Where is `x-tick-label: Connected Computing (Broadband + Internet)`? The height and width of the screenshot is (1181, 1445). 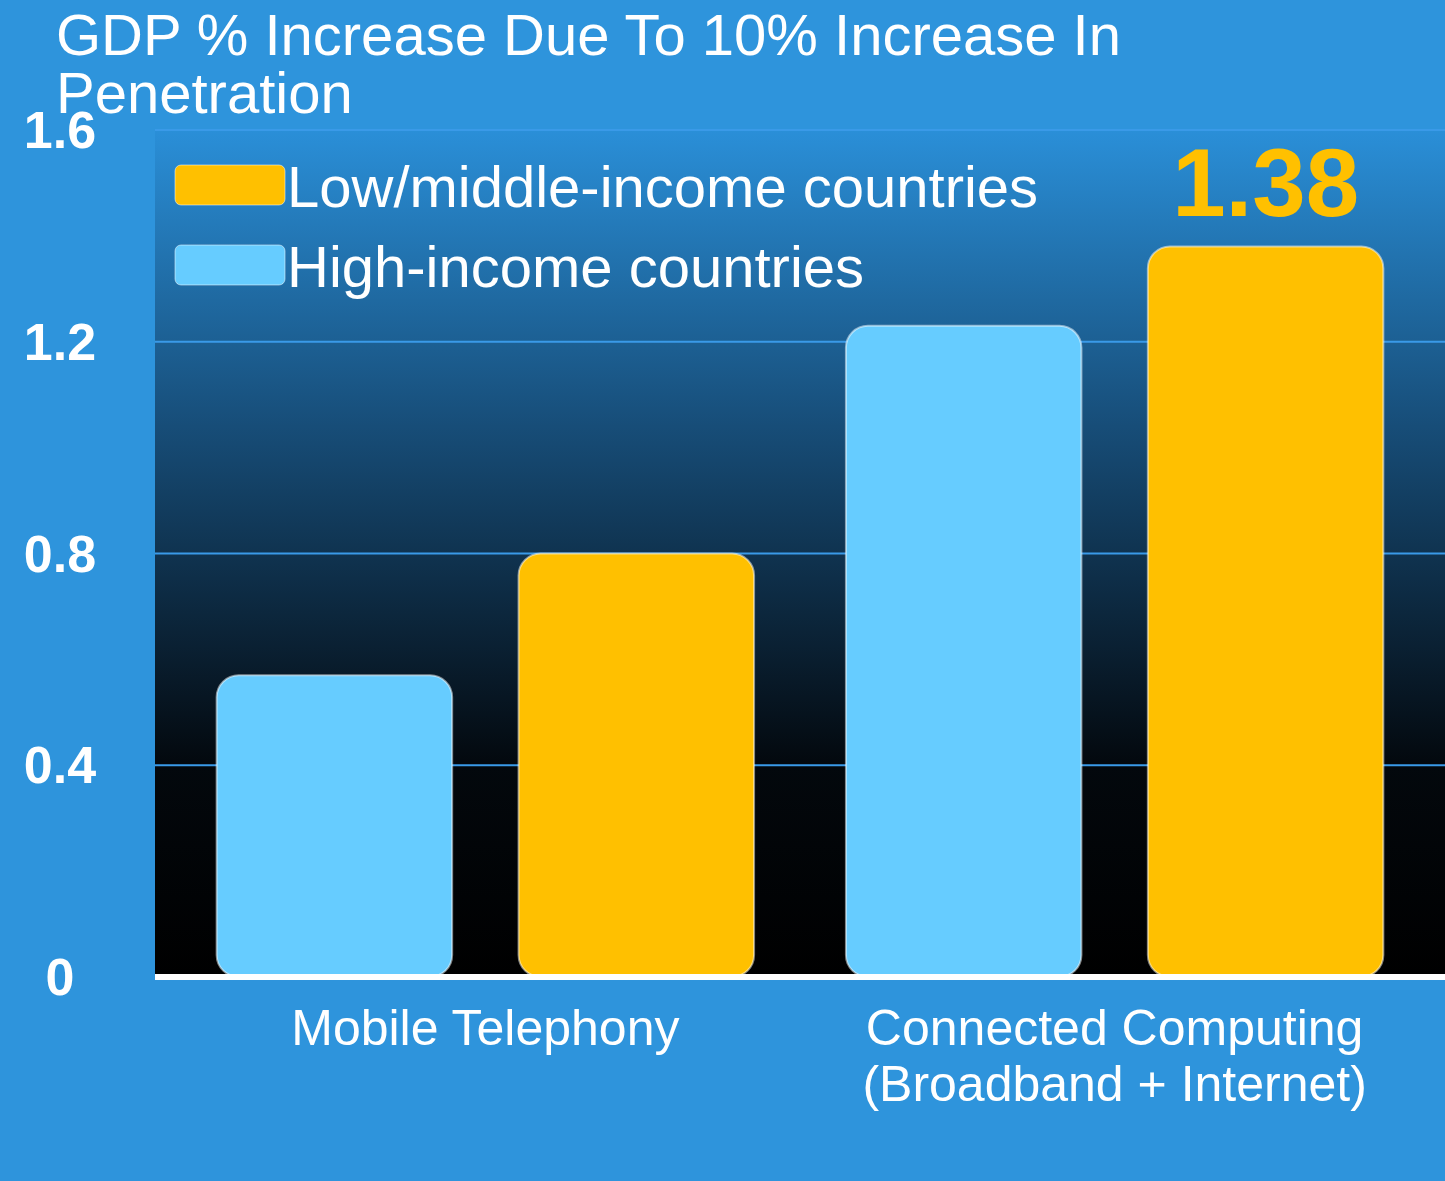 x-tick-label: Connected Computing (Broadband + Internet) is located at coordinates (1114, 1056).